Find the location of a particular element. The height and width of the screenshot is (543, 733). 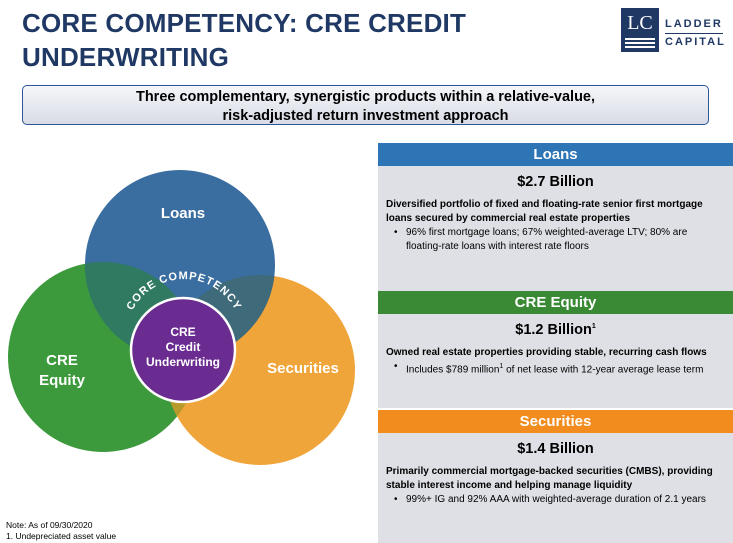

panel-equity-bullet-pre: Includes $789 million is located at coordinates (453, 370).